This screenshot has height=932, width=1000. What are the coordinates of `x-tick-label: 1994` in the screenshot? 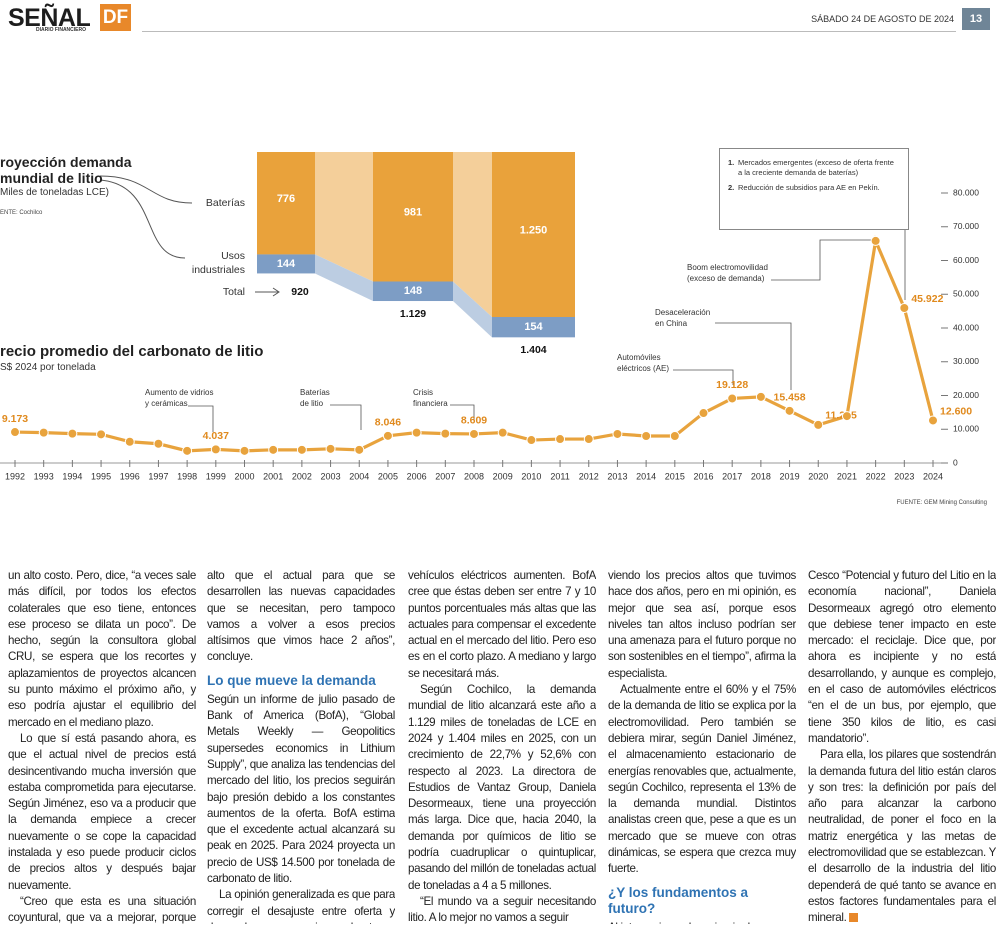 It's located at (72, 476).